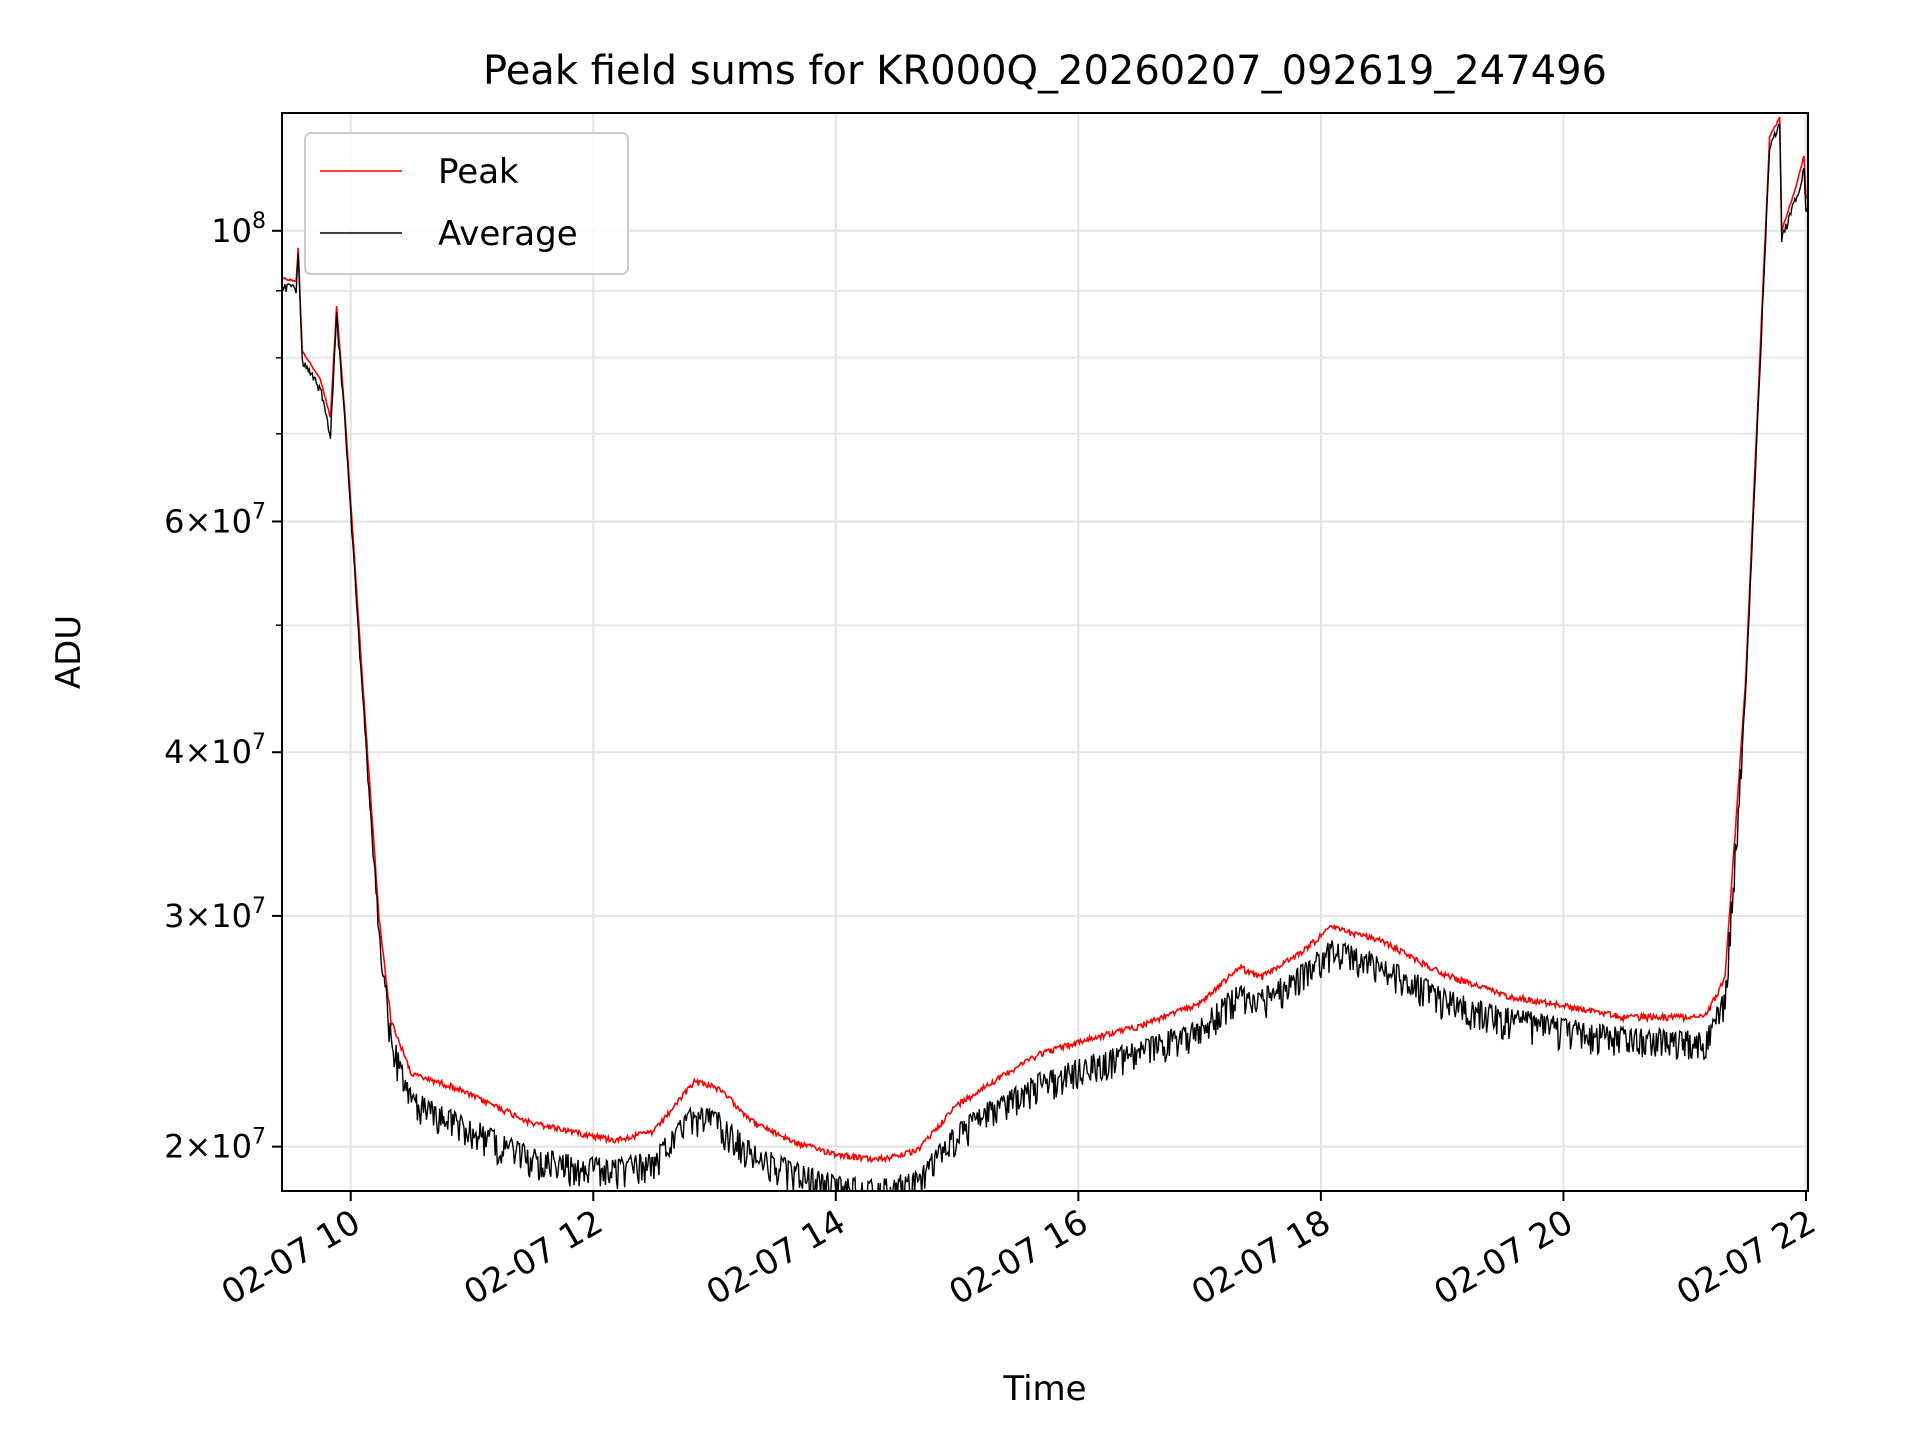  I want to click on x-axis-label: Time, so click(1044, 1389).